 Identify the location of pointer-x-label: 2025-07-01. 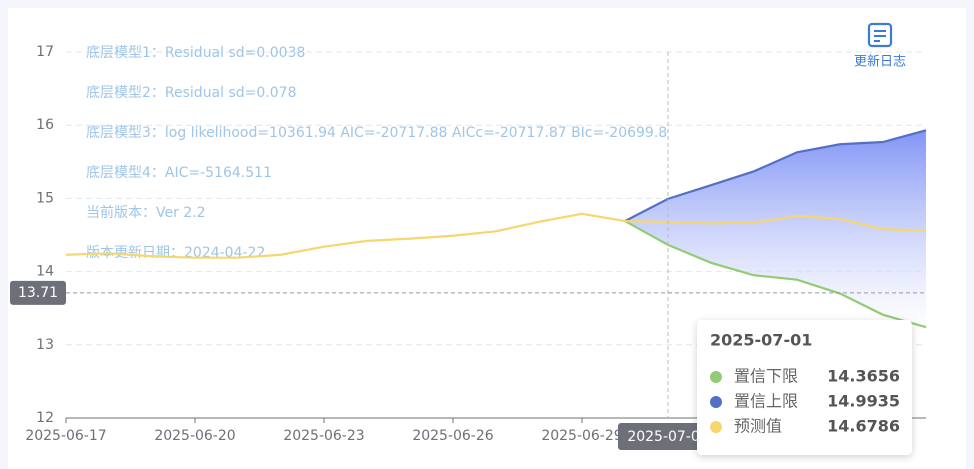
(667, 437).